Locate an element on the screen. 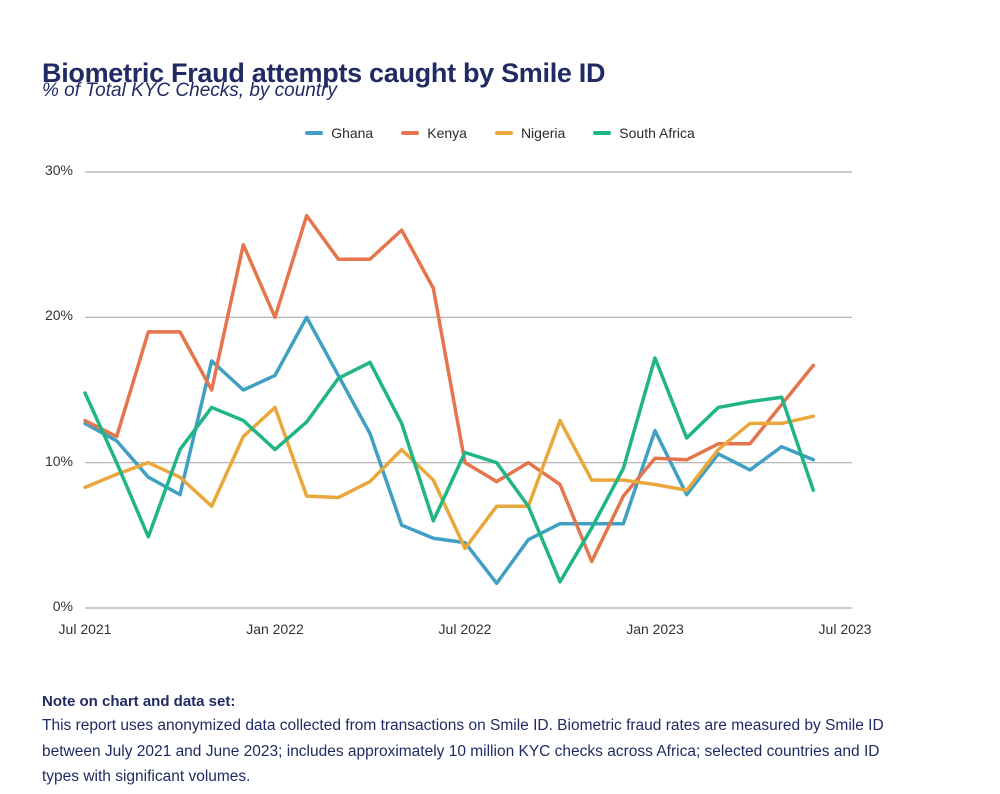  y-tick-label: 0% is located at coordinates (62, 606).